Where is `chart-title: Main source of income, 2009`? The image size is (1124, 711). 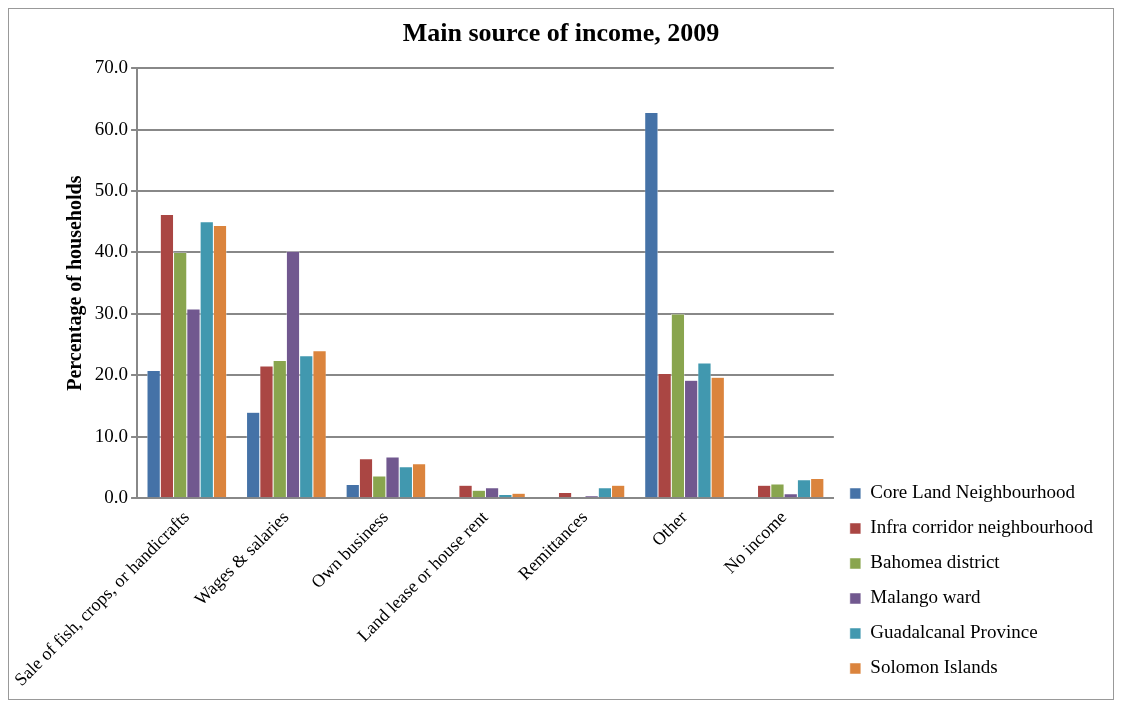
chart-title: Main source of income, 2009 is located at coordinates (561, 33).